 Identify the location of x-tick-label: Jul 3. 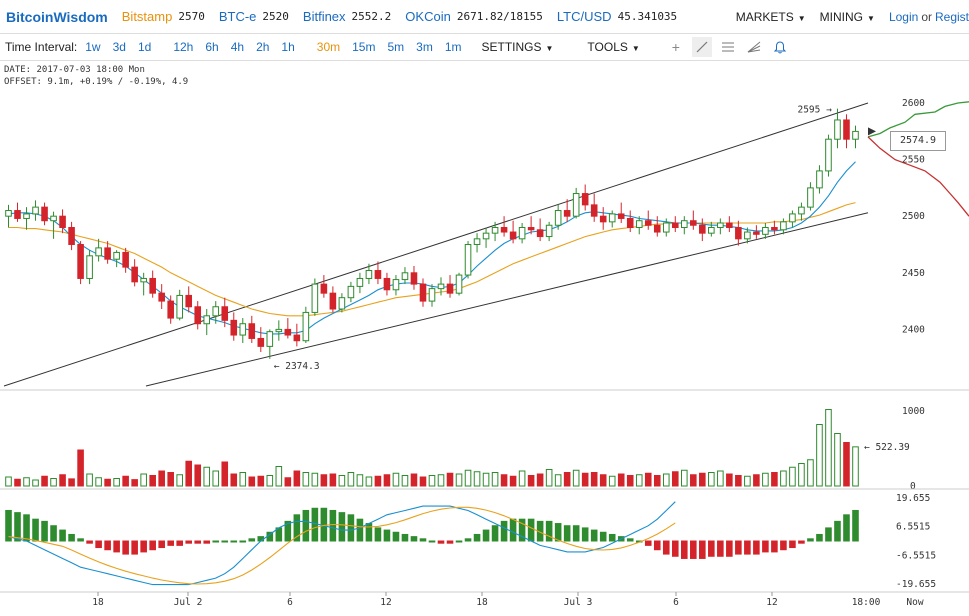
(578, 602).